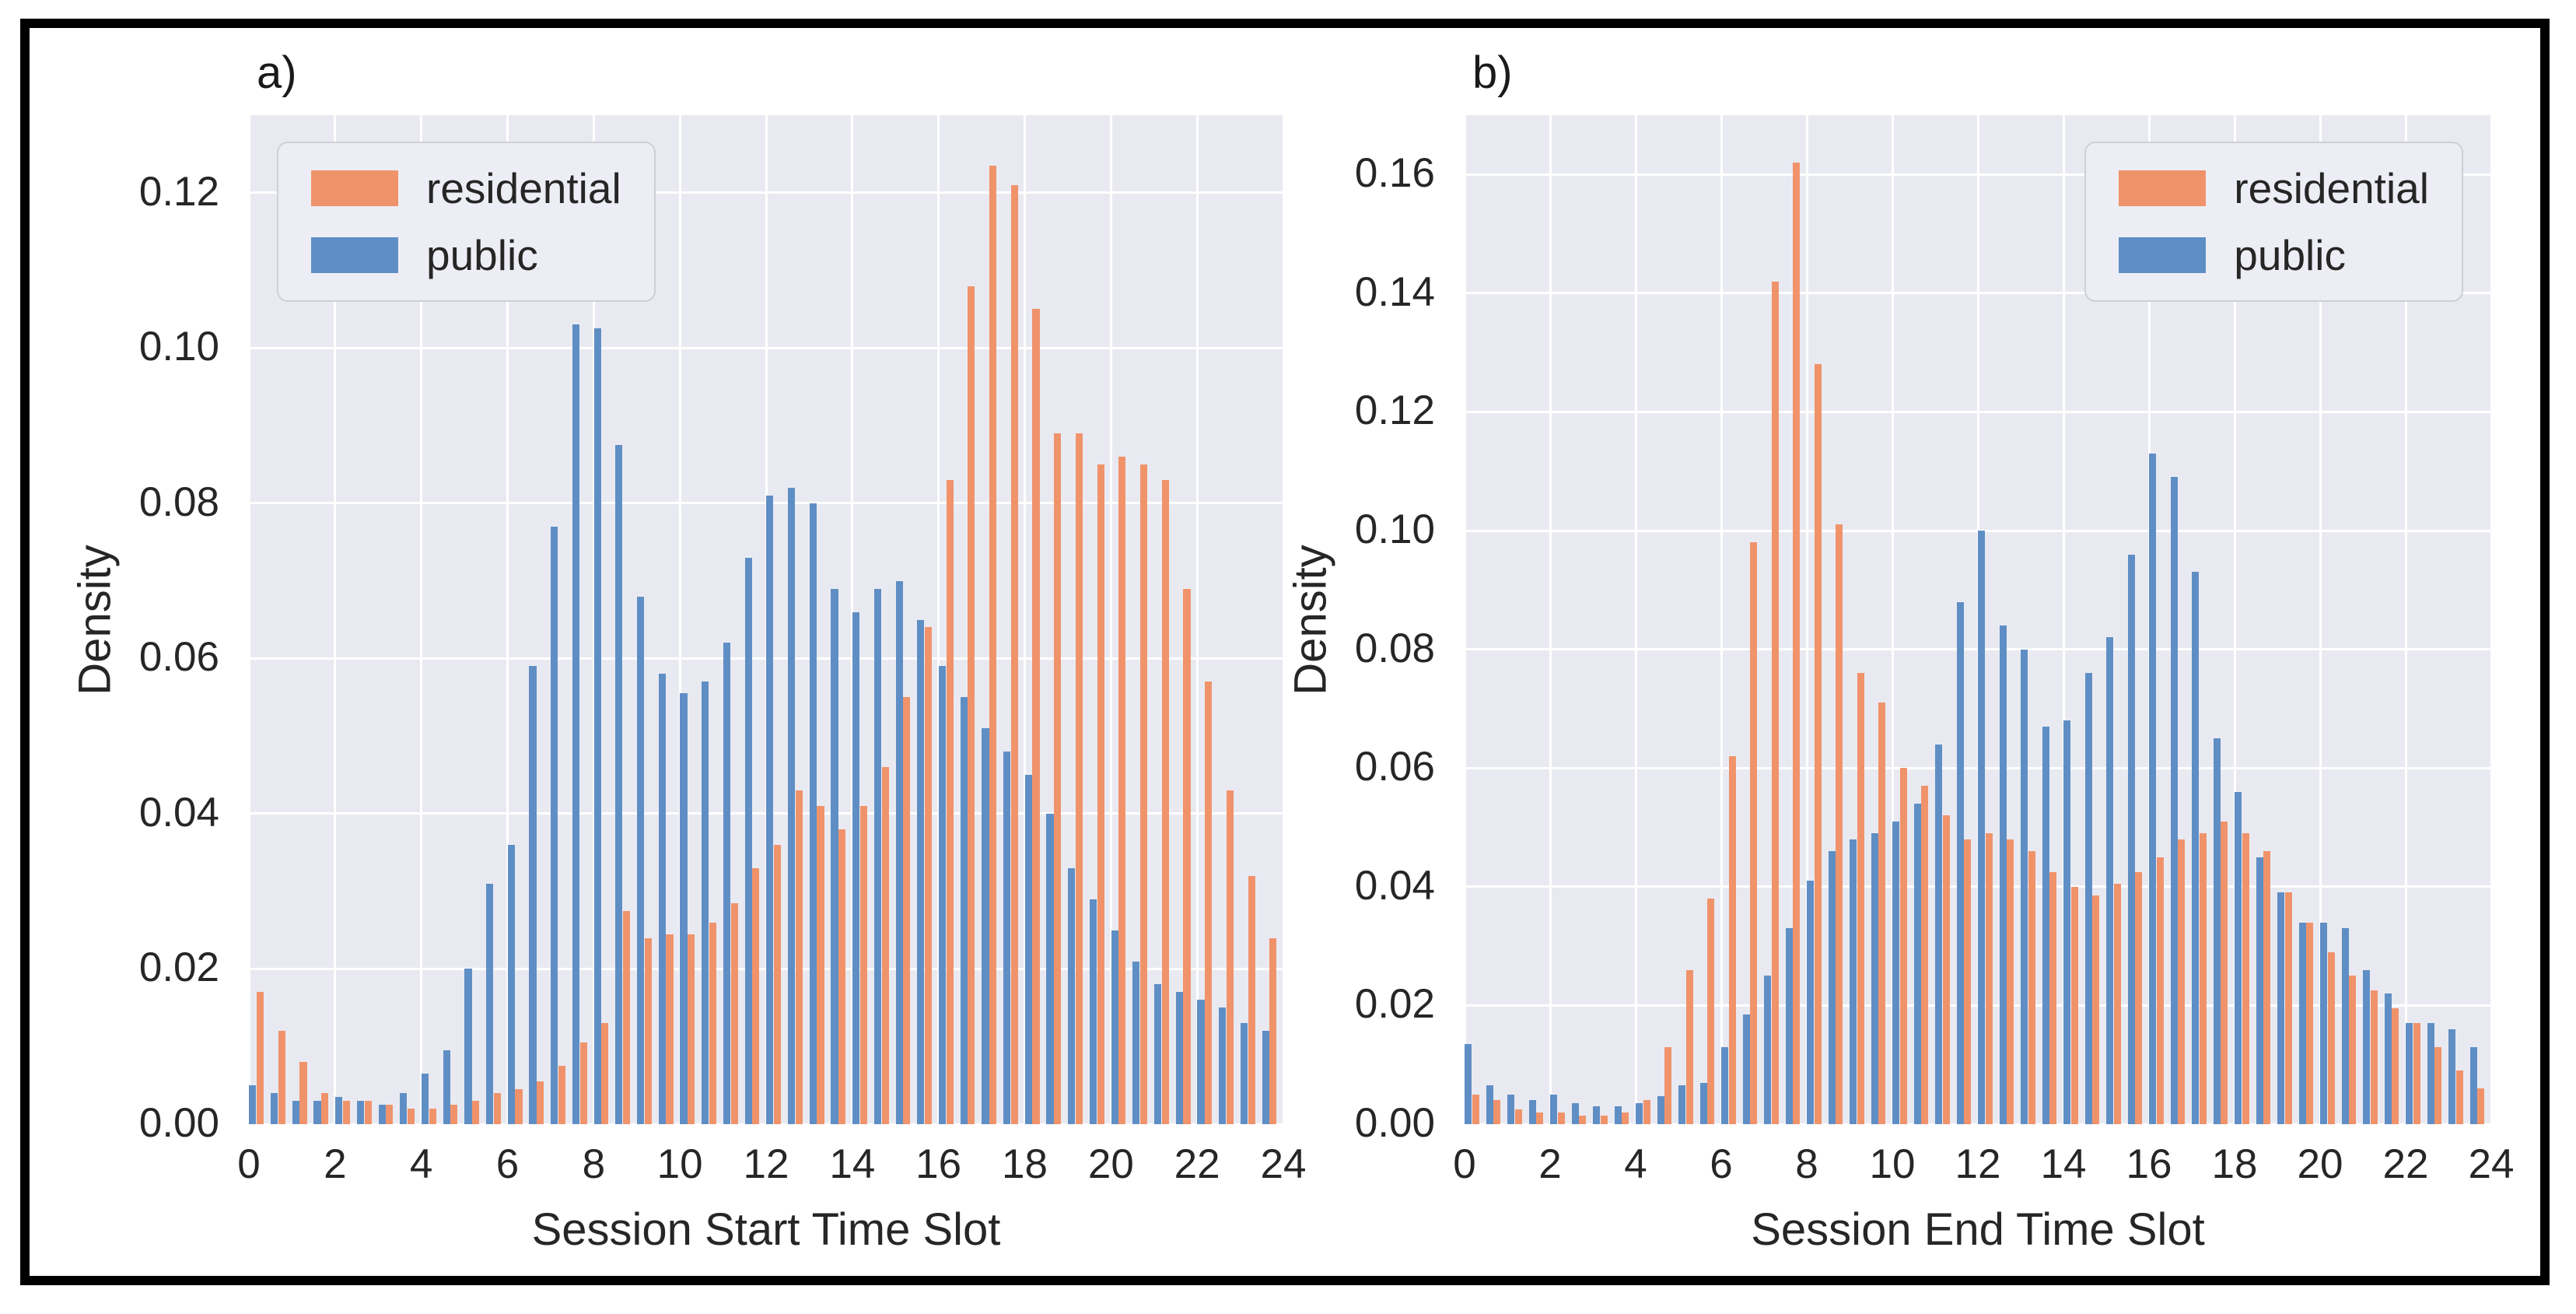 This screenshot has height=1314, width=2576. Describe the element at coordinates (1058, 778) in the screenshot. I see `bar-residential-18.5` at that location.